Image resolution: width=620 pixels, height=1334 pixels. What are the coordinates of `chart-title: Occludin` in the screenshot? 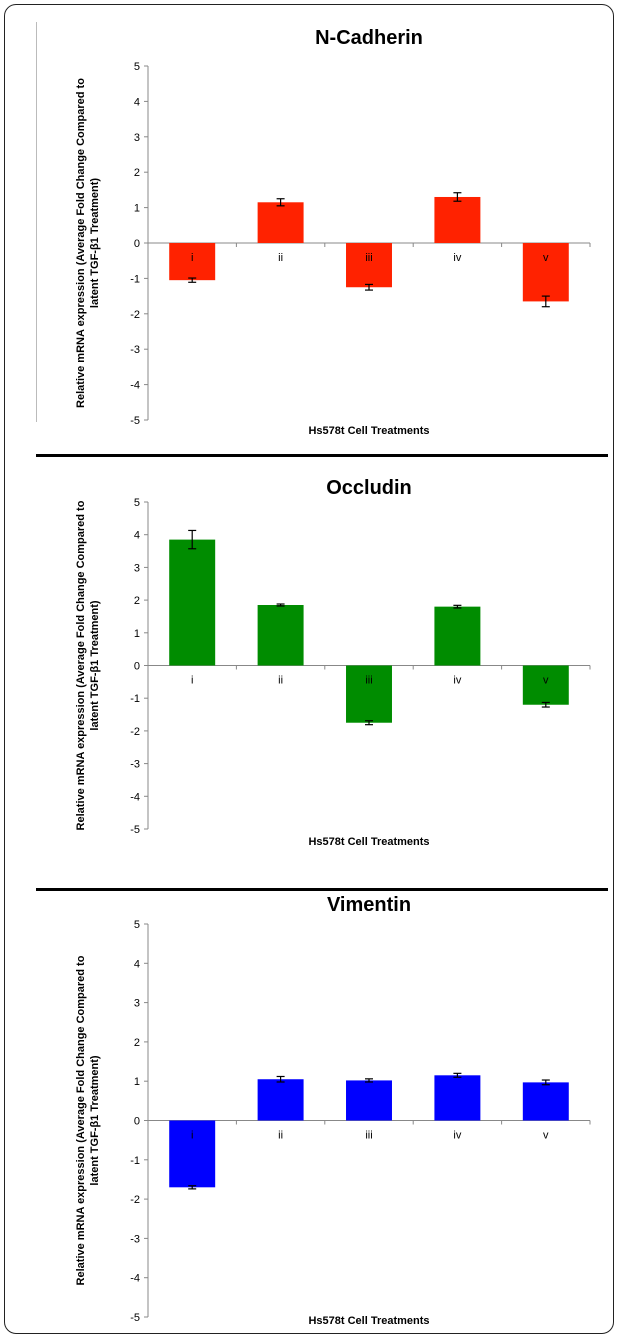 It's located at (369, 488).